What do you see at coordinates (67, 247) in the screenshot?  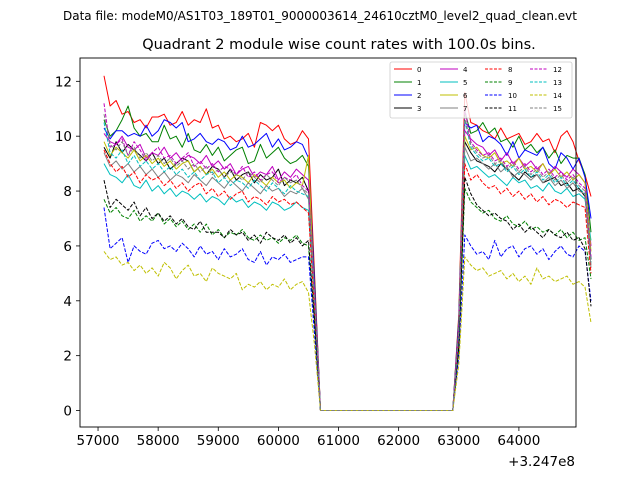 I see `y-tick-label: 6` at bounding box center [67, 247].